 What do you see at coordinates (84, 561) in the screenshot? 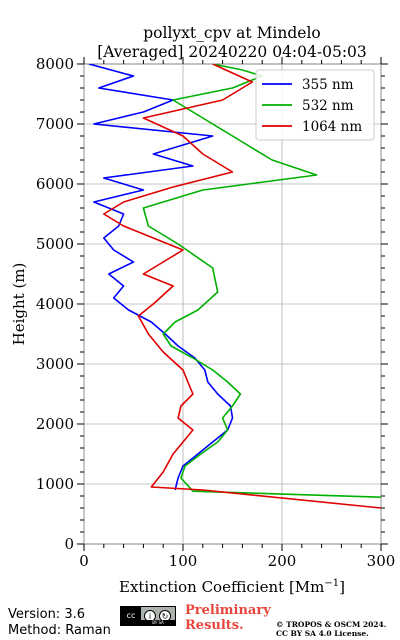
I see `x-tick-label: 0` at bounding box center [84, 561].